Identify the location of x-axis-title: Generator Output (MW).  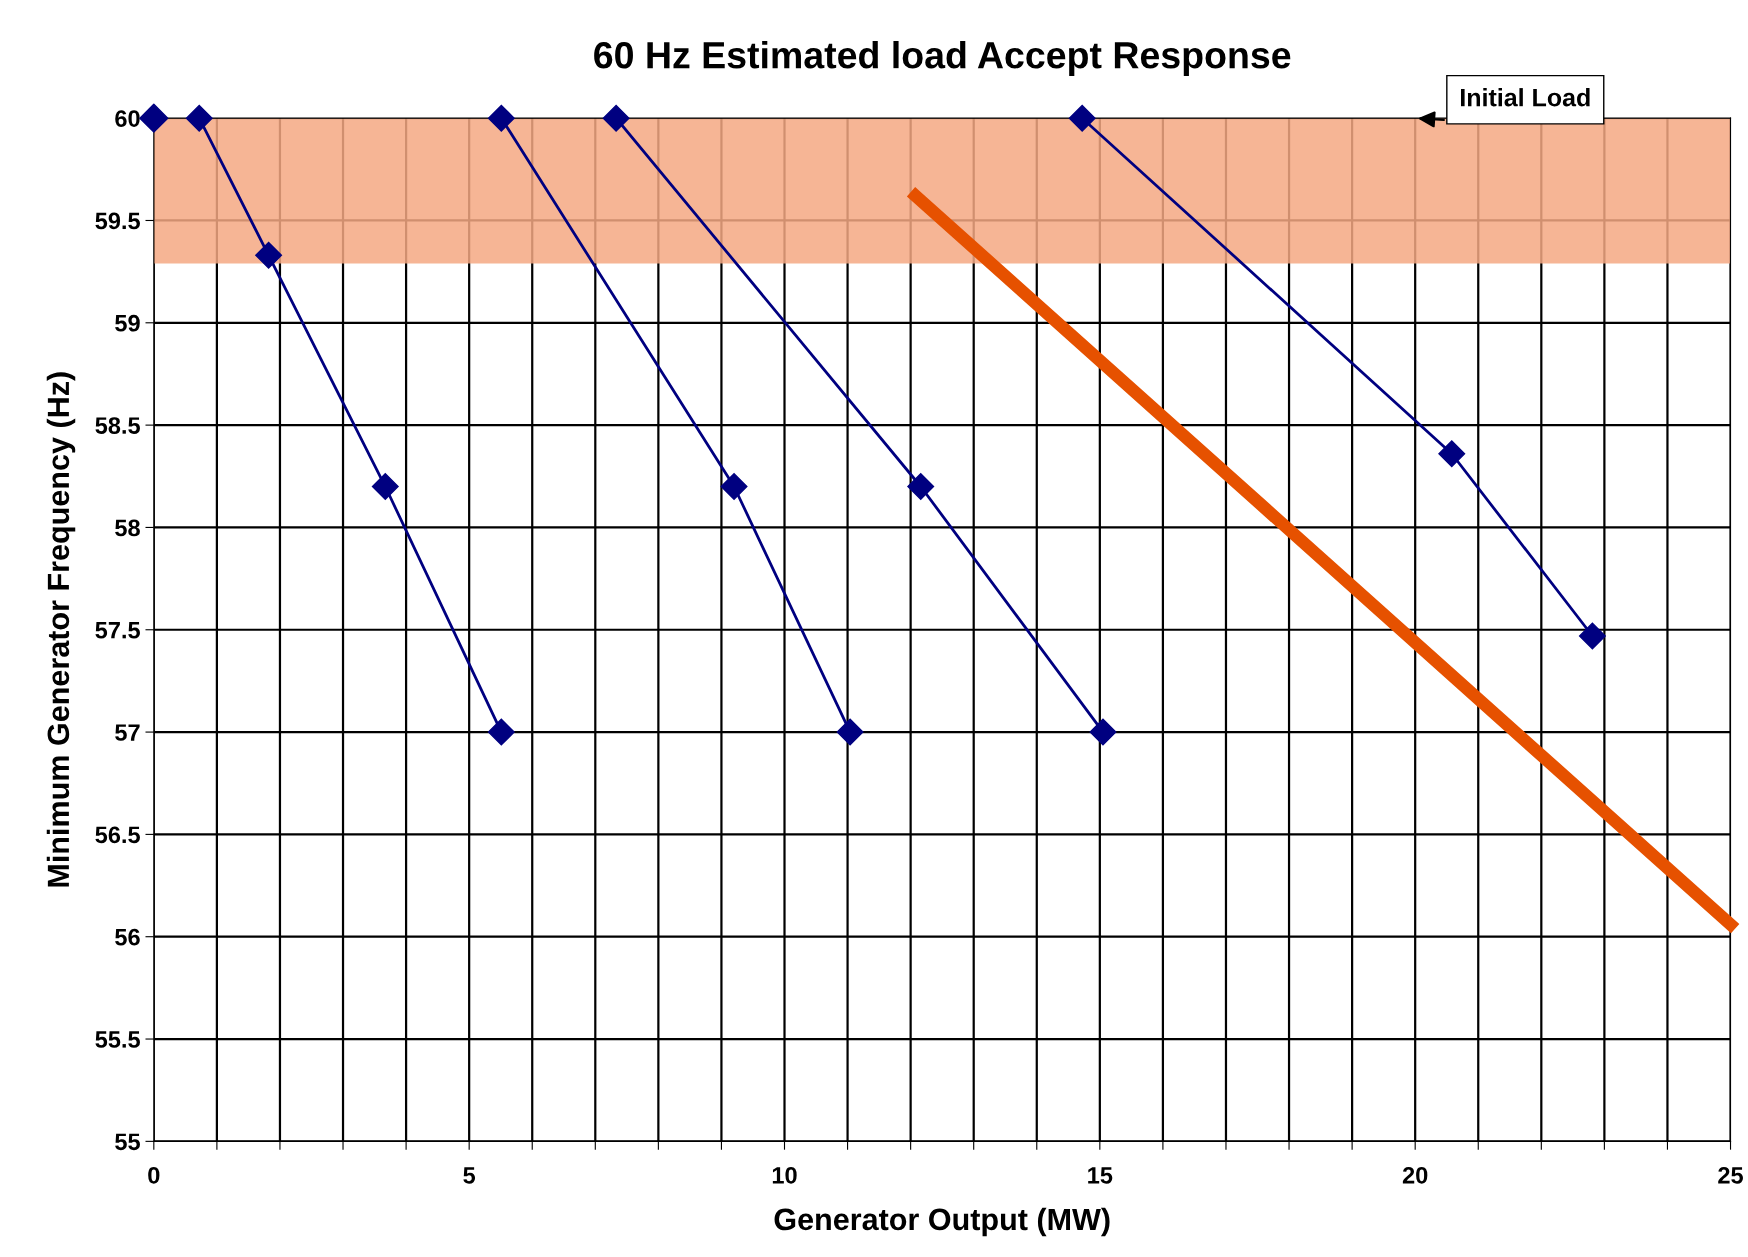
(942, 1222).